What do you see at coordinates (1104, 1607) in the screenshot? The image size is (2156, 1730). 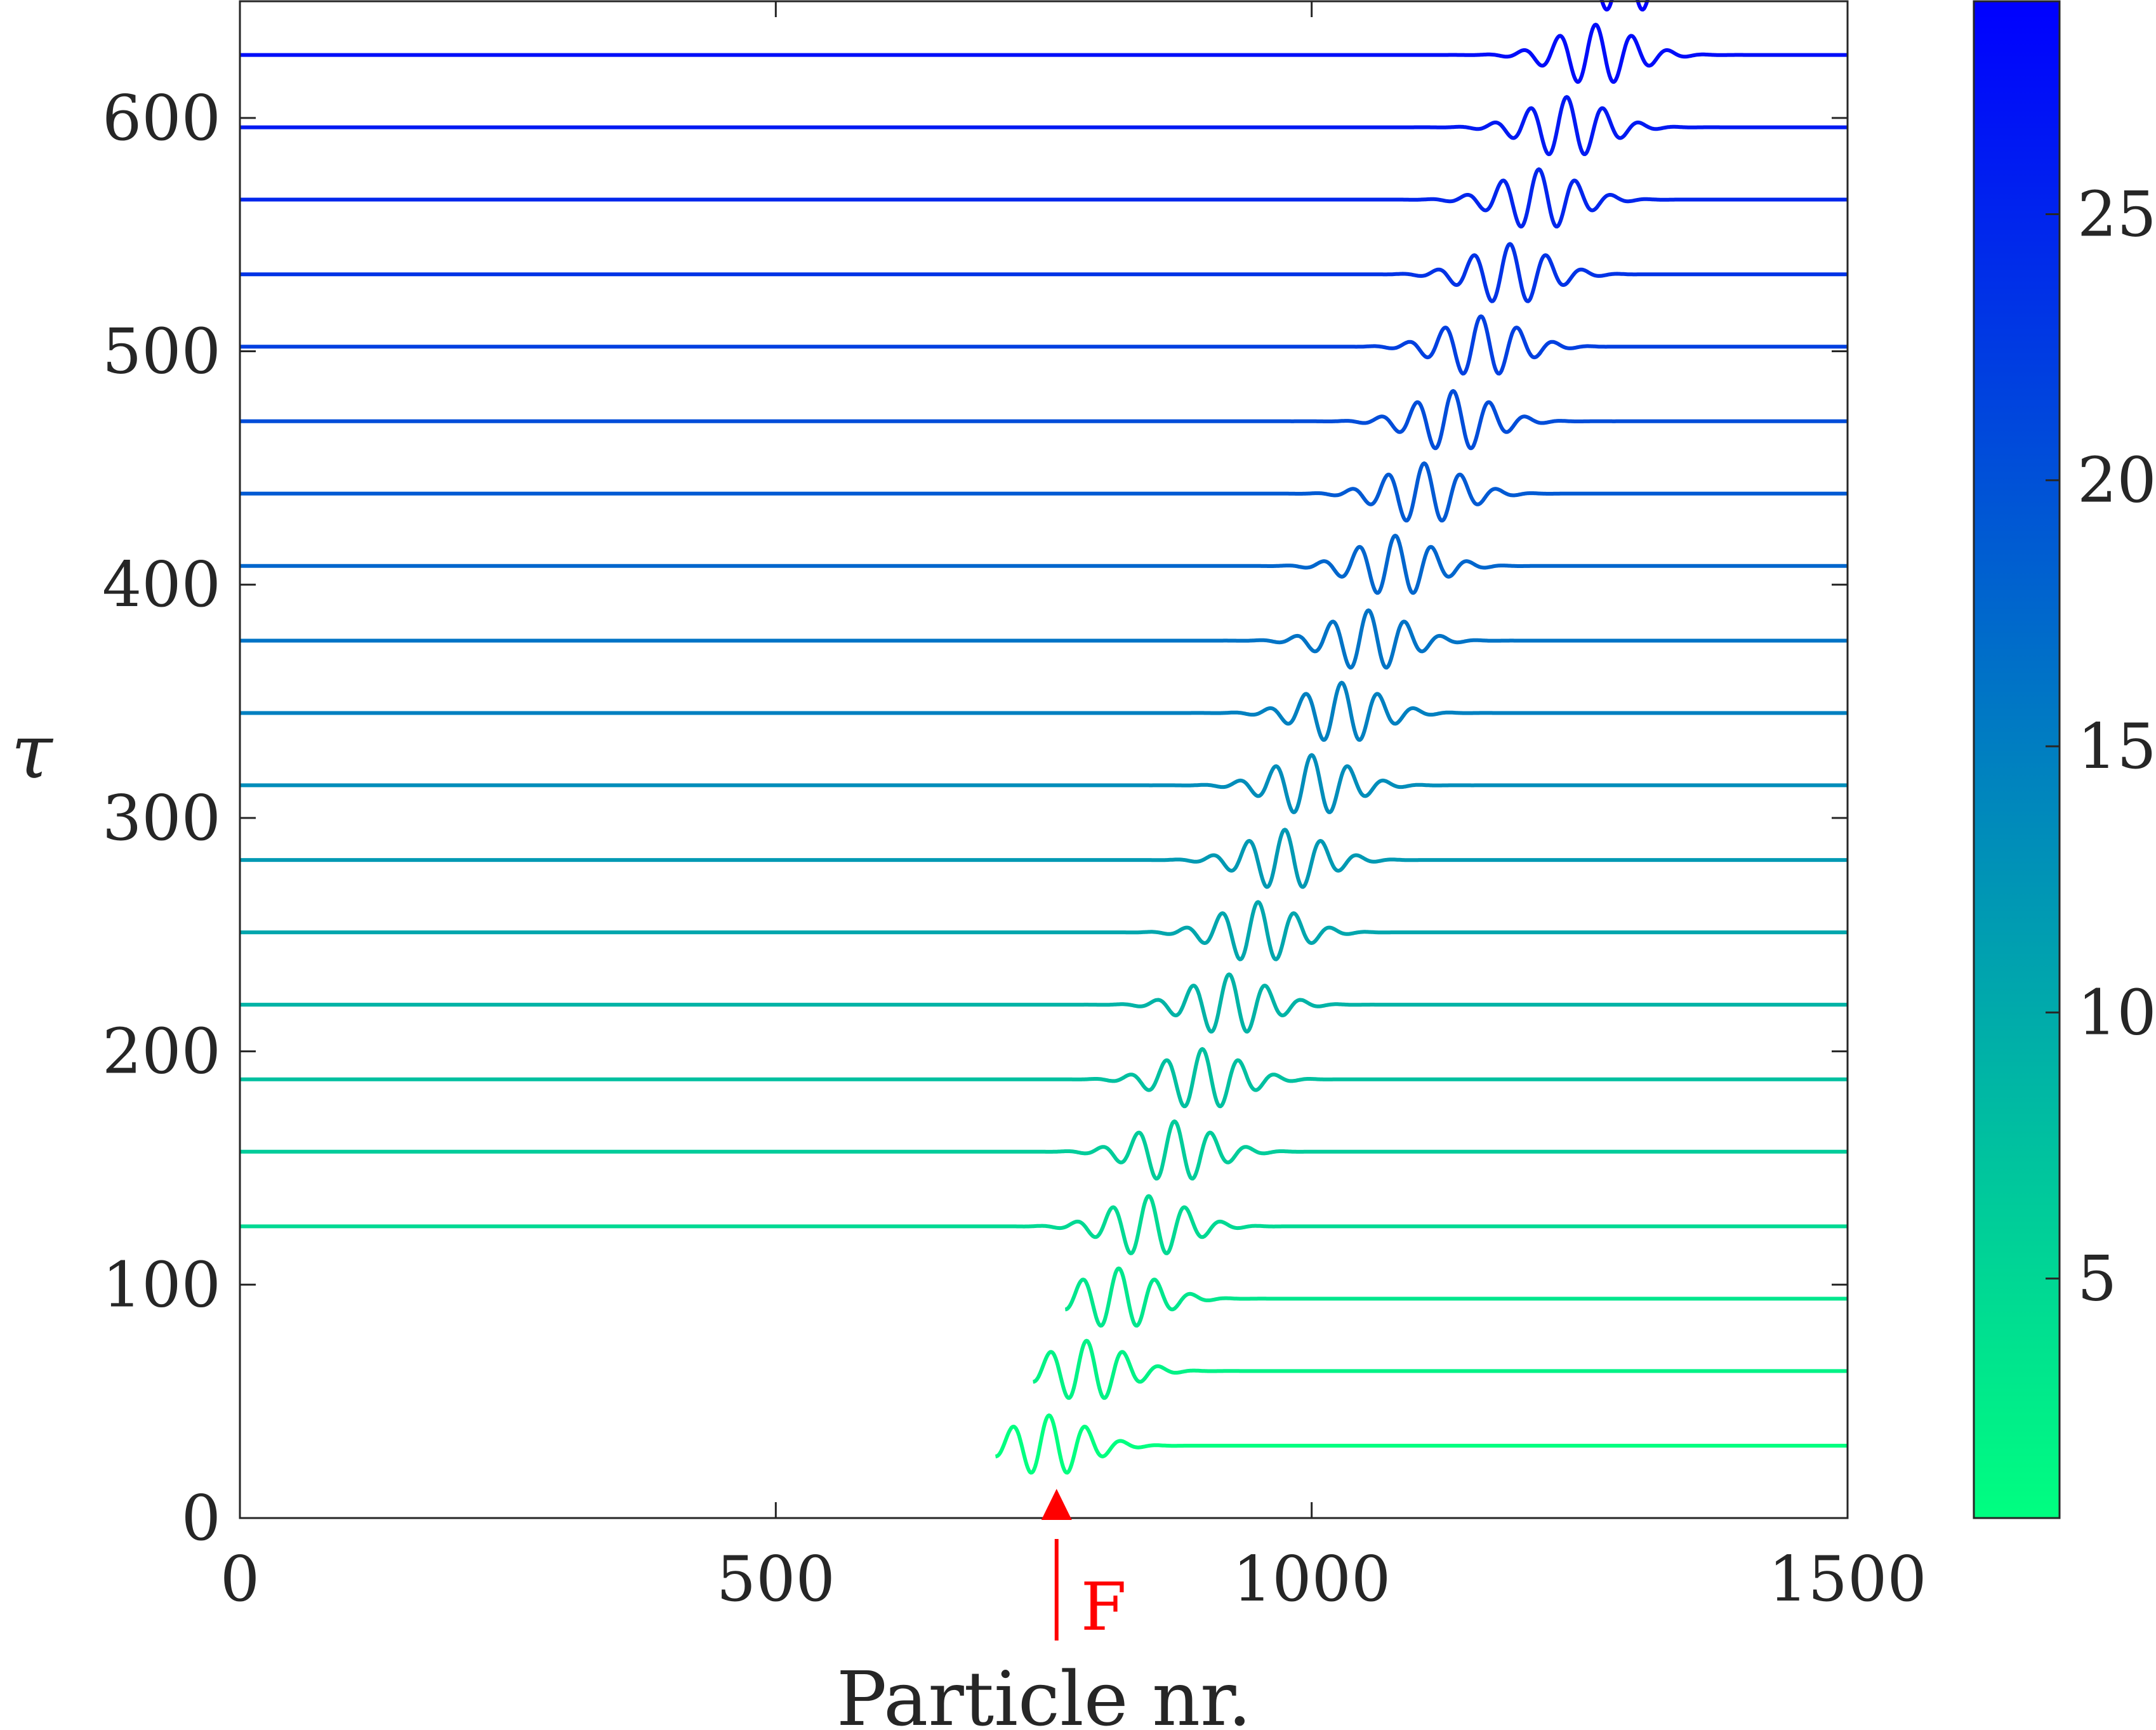 I see `force-label: F` at bounding box center [1104, 1607].